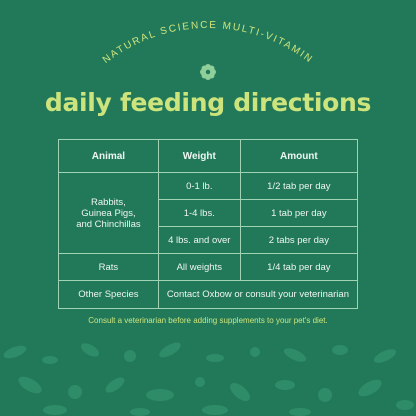 This screenshot has height=416, width=416. I want to click on title: daily feeding directions, so click(208, 102).